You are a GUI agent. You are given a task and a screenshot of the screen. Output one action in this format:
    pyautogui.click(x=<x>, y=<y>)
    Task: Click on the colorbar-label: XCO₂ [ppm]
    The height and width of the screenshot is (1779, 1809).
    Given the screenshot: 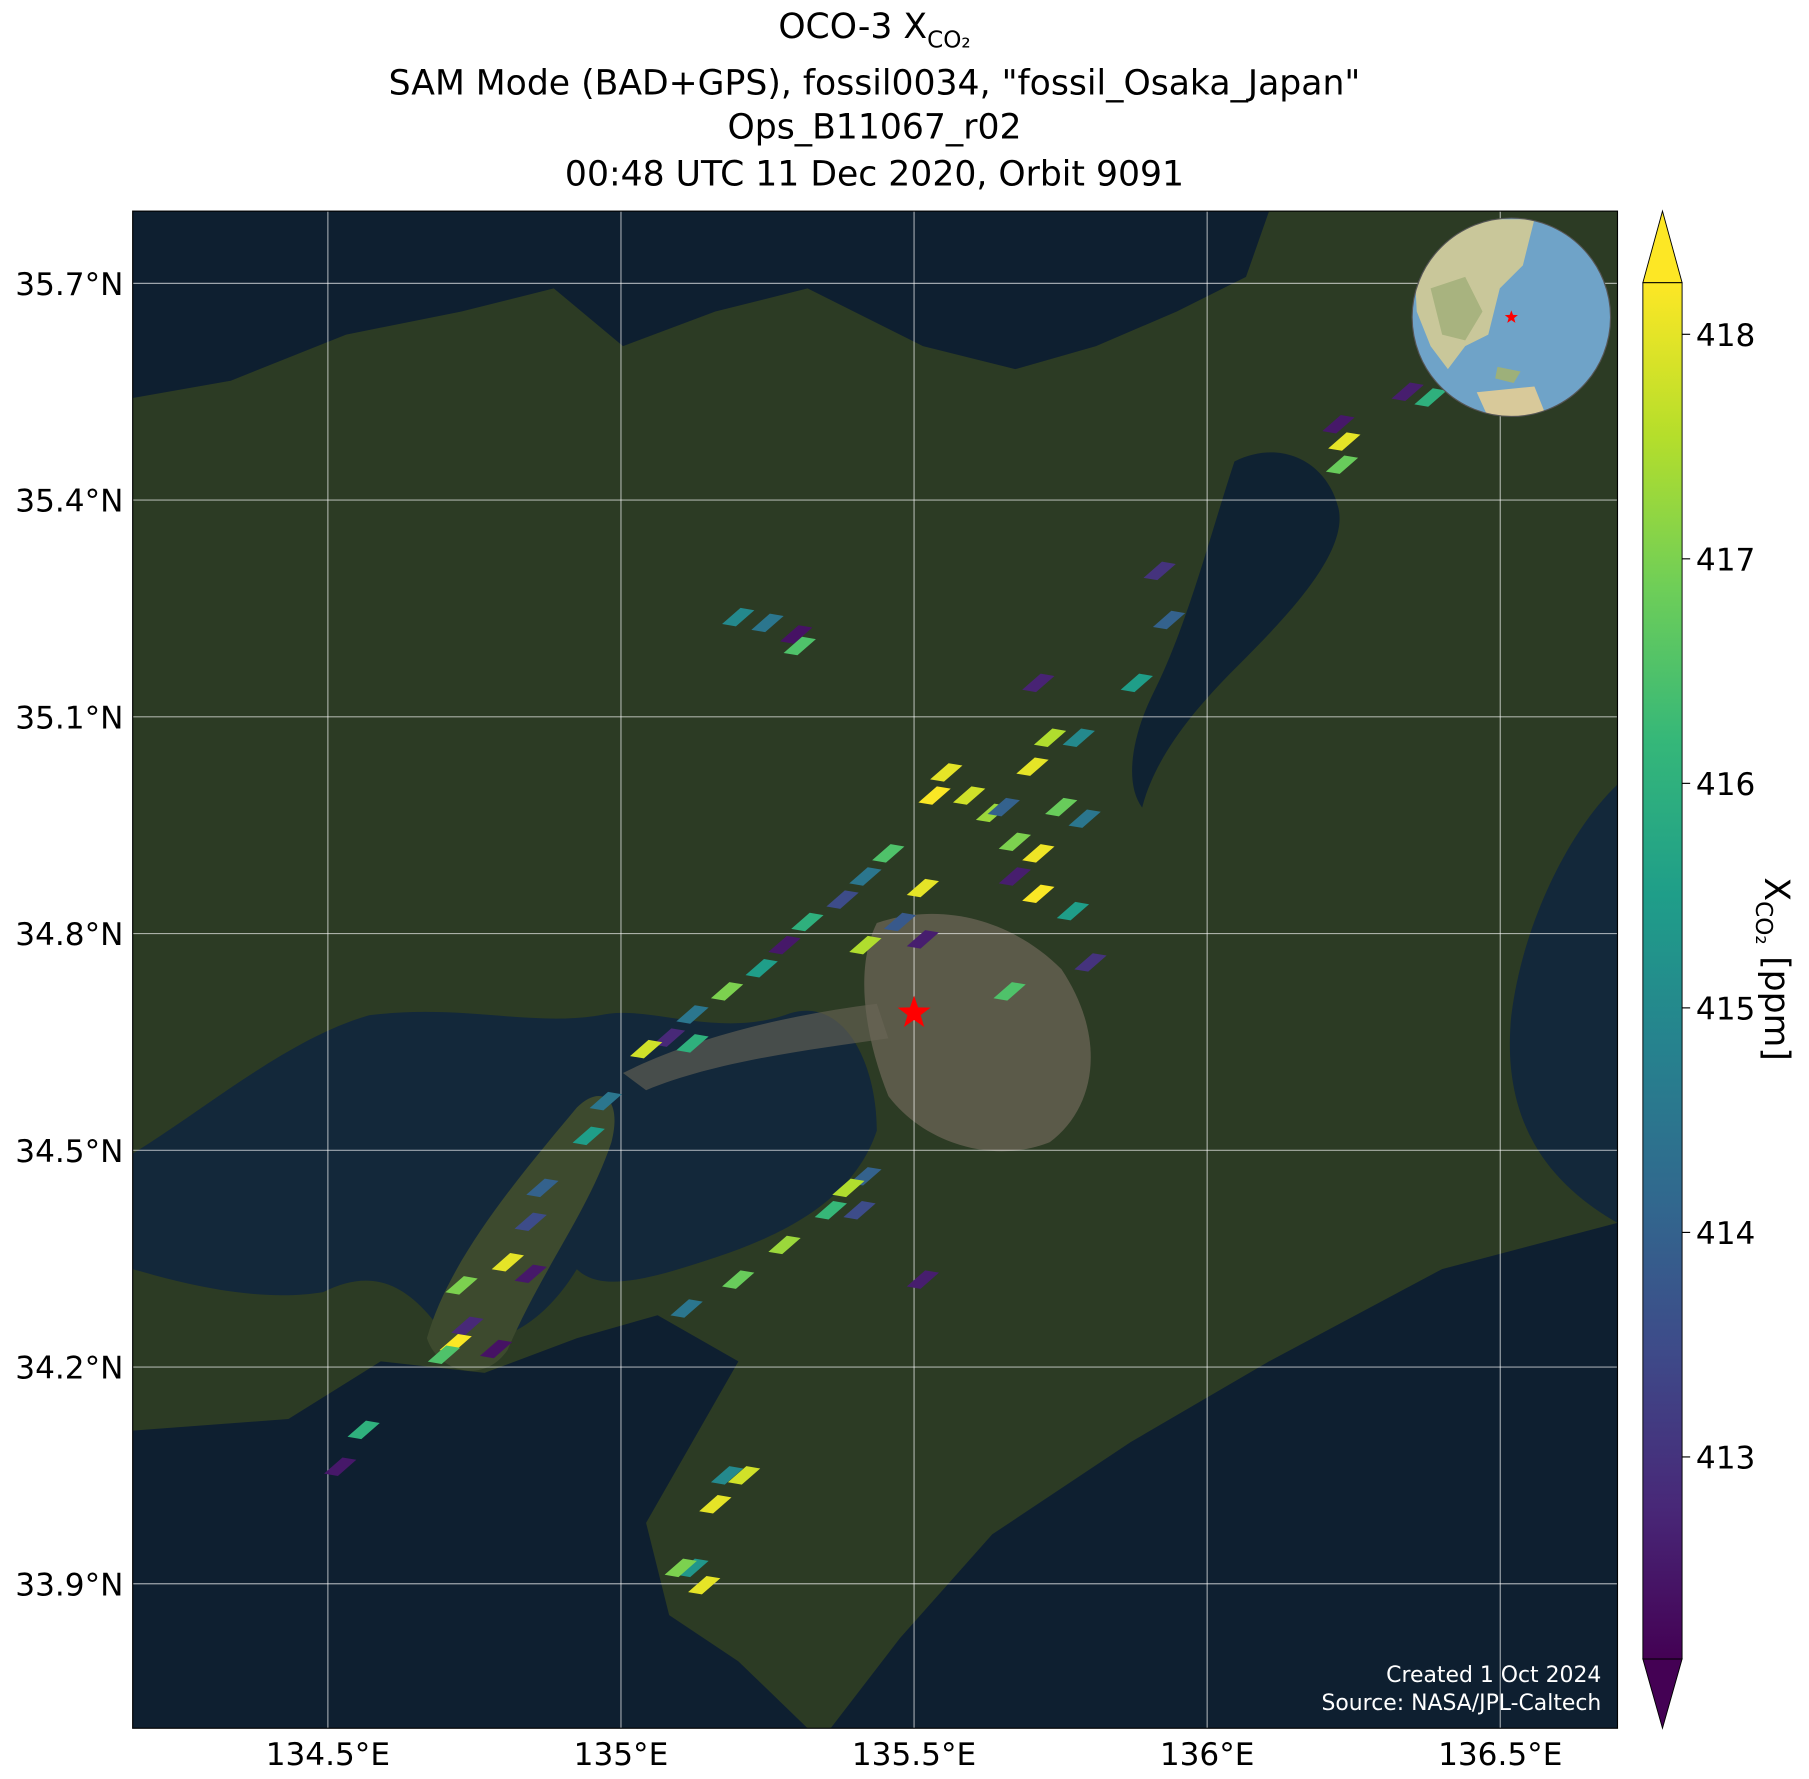 What is the action you would take?
    pyautogui.click(x=1773, y=968)
    